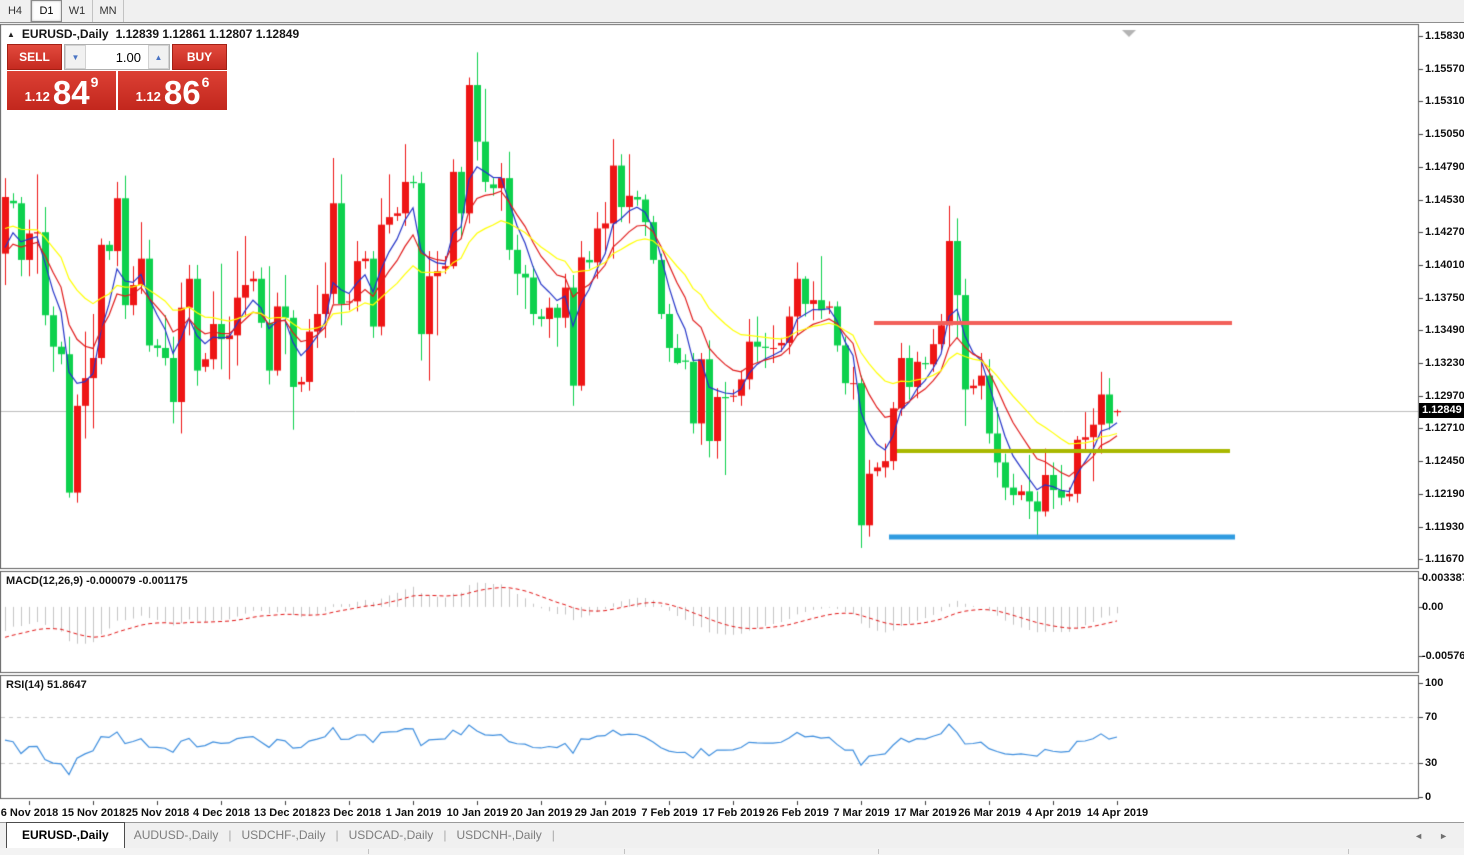  Describe the element at coordinates (1443, 577) in the screenshot. I see `macd-axis-label: 0.003387` at that location.